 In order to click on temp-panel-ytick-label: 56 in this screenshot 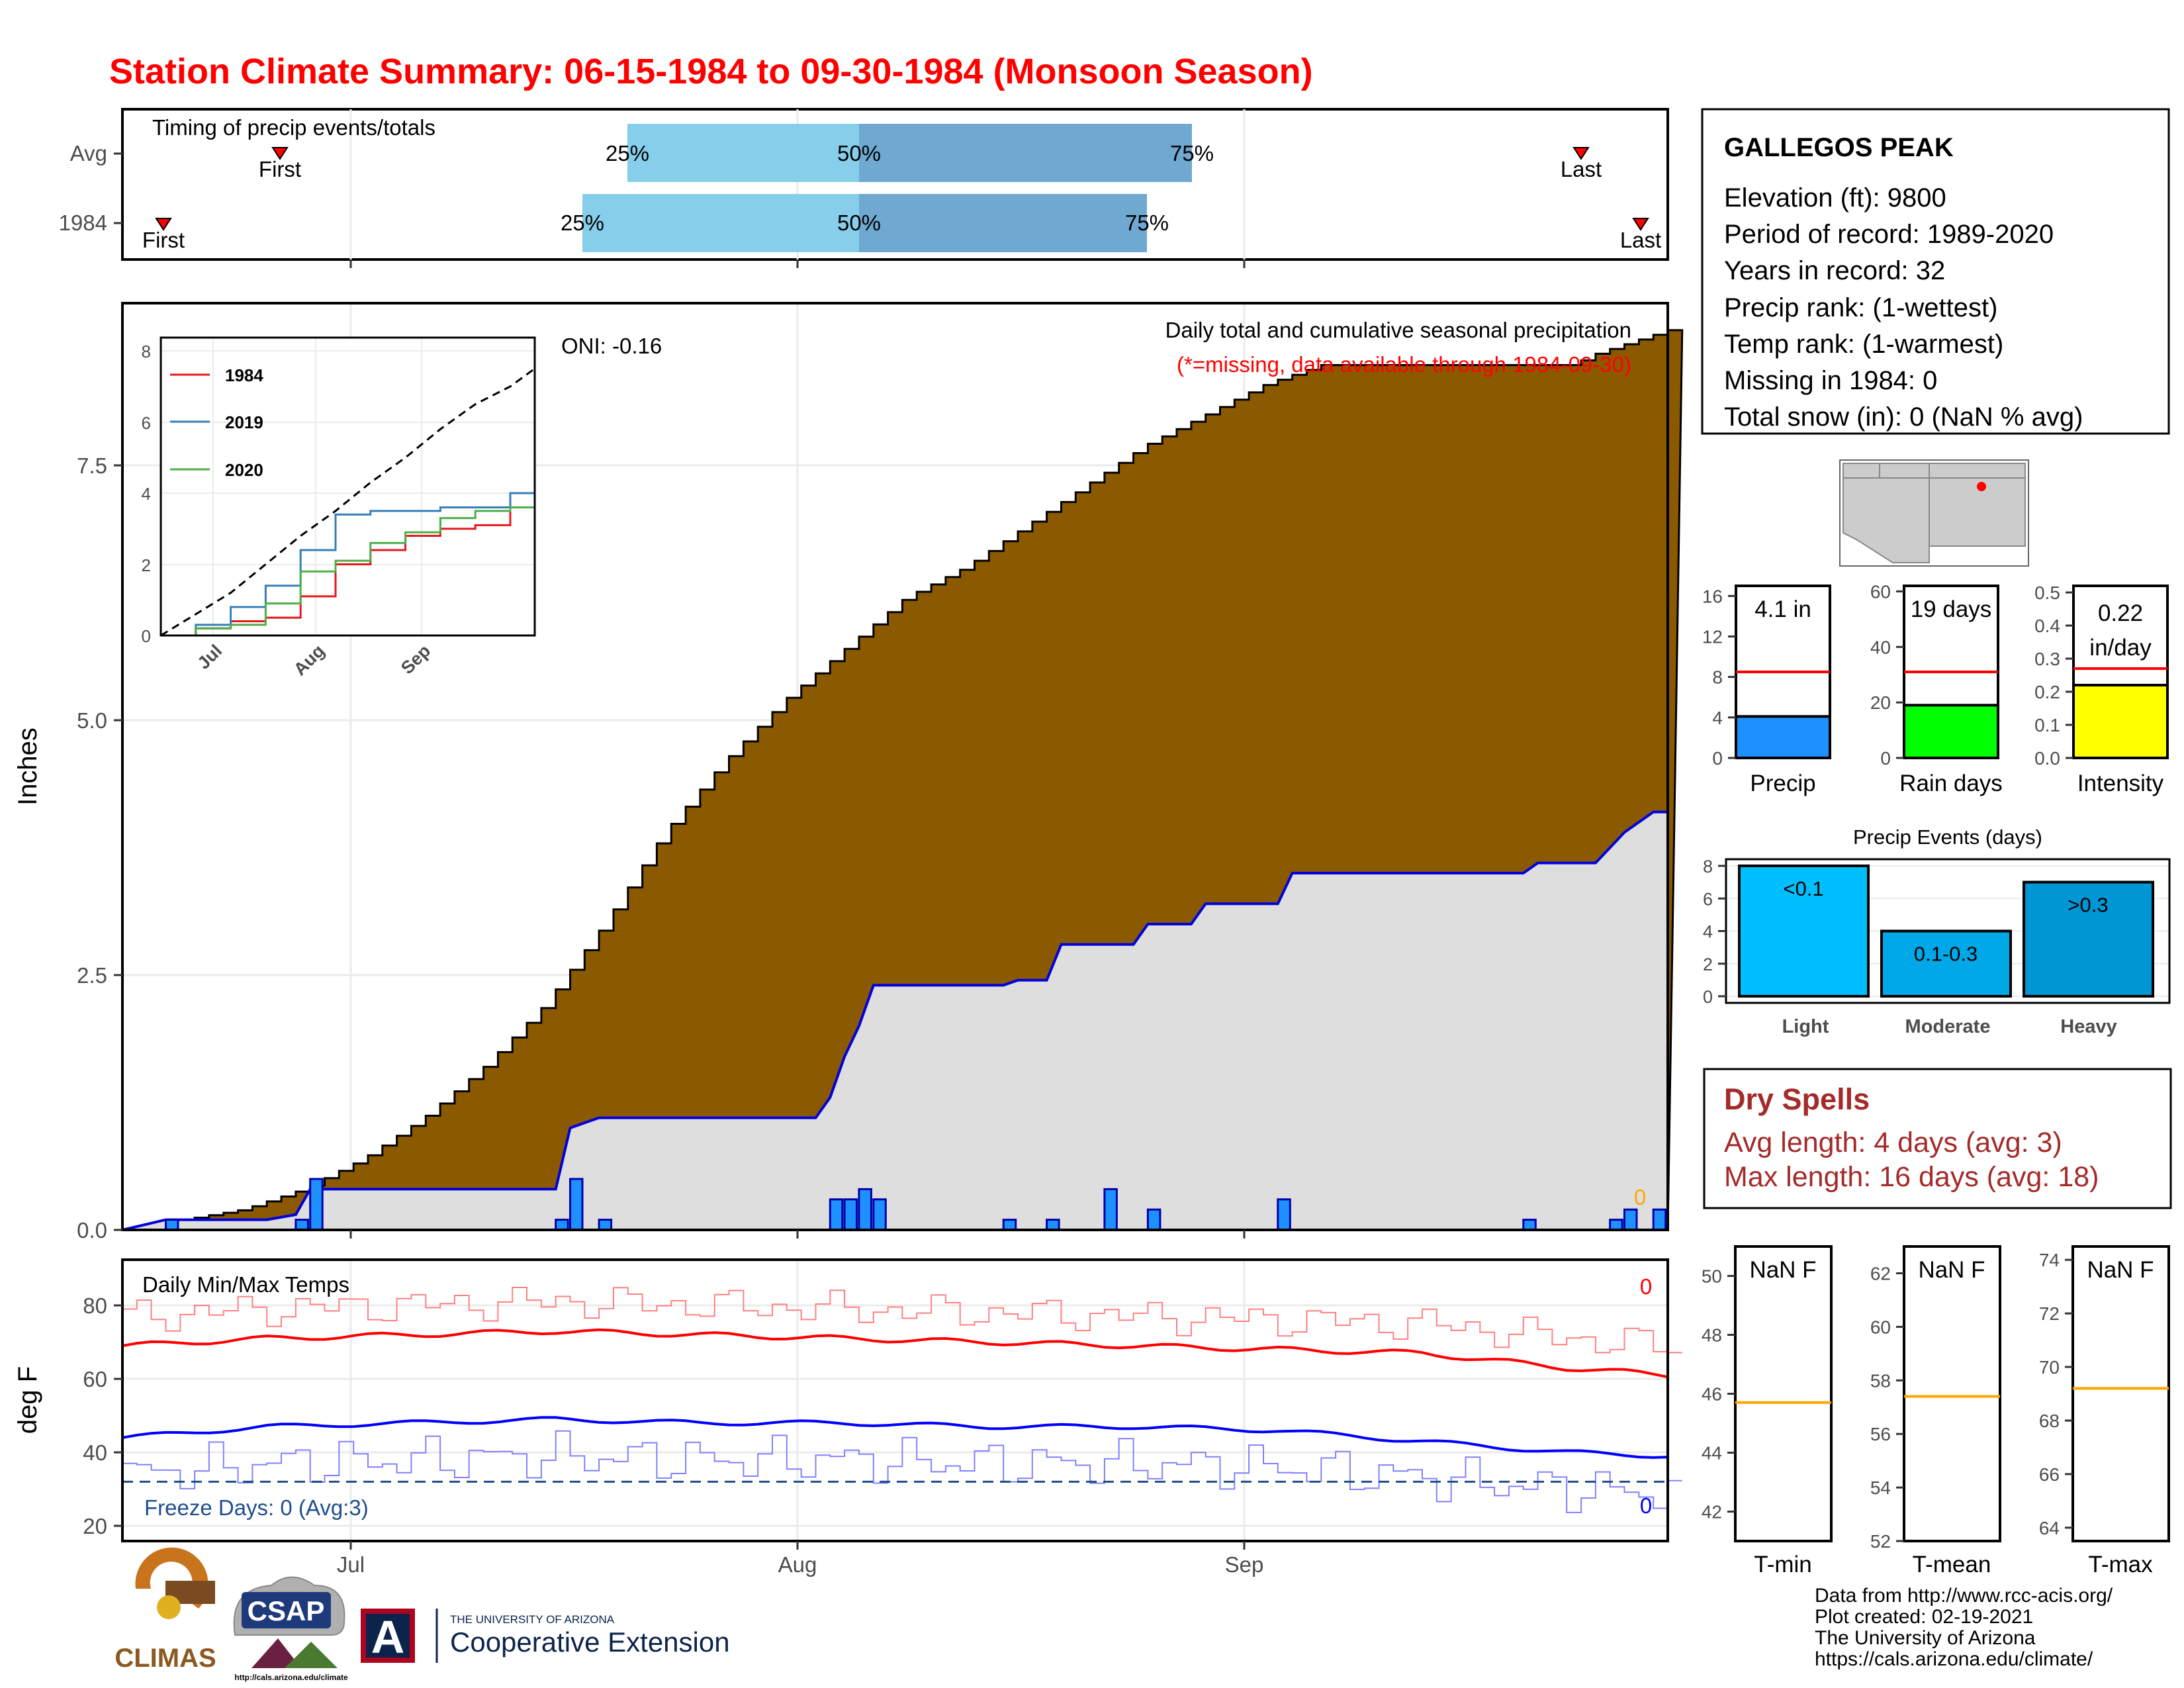, I will do `click(1880, 1434)`.